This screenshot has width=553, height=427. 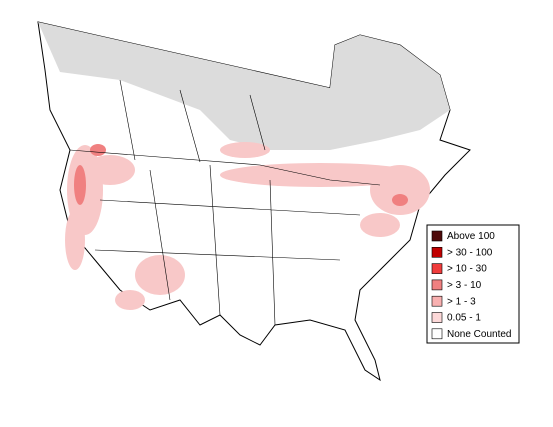 I want to click on legend-label: > 30 - 100, so click(x=470, y=252).